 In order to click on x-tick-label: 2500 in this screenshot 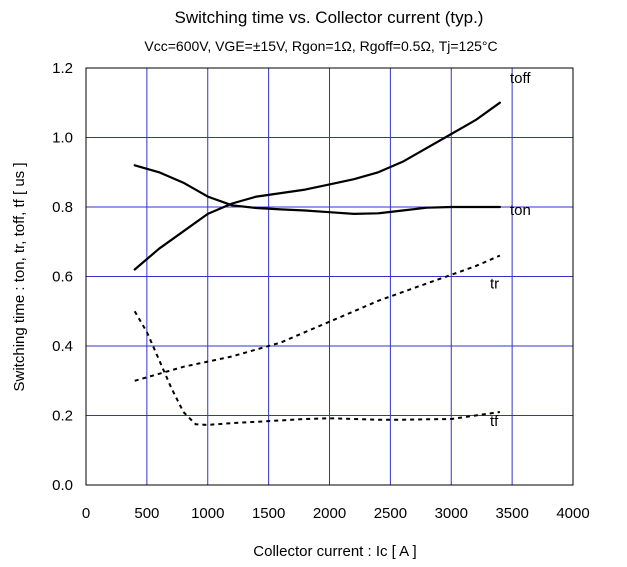, I will do `click(390, 513)`.